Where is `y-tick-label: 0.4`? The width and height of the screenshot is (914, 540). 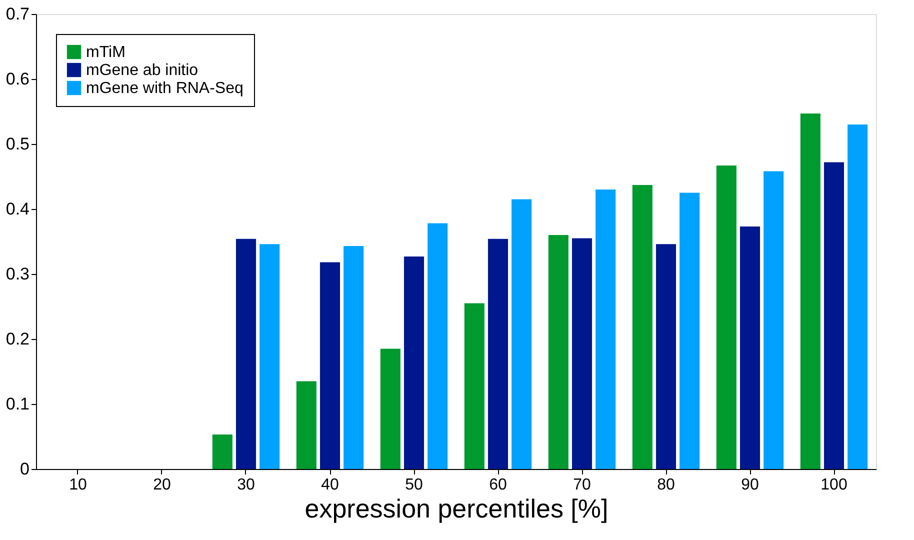 y-tick-label: 0.4 is located at coordinates (18, 209).